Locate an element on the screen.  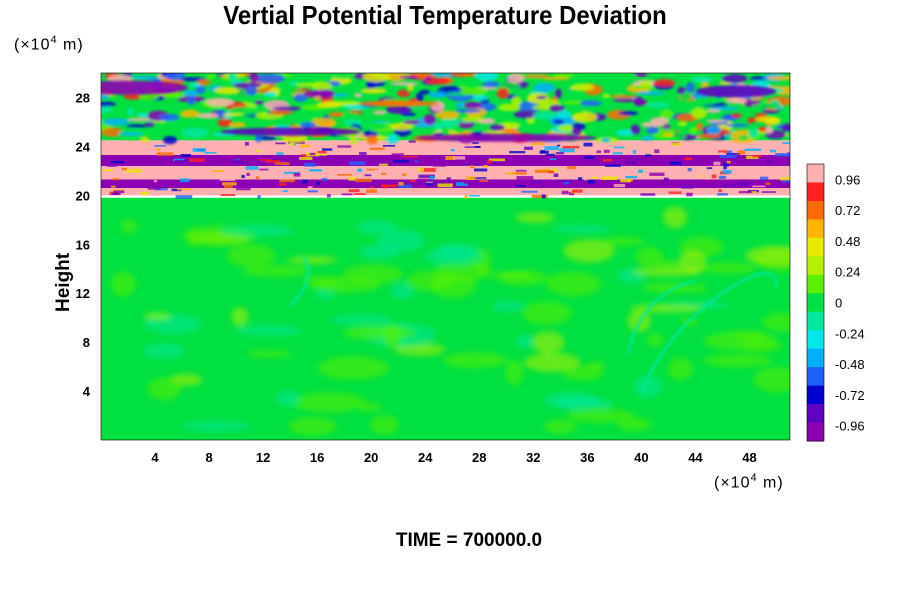
colorbar-tick-label: 0 is located at coordinates (838, 303).